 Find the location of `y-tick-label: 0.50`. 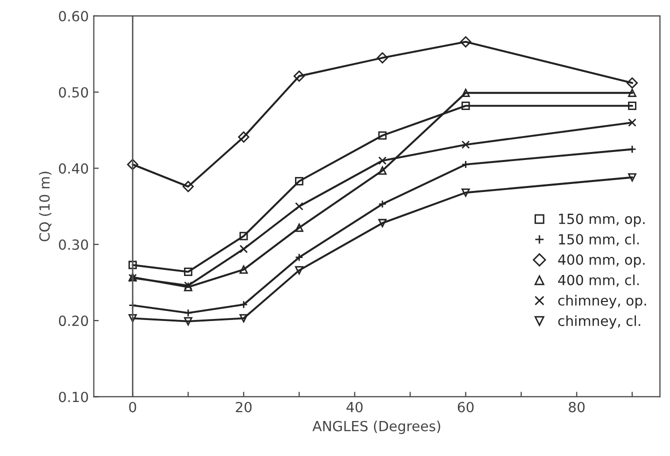

y-tick-label: 0.50 is located at coordinates (73, 92).